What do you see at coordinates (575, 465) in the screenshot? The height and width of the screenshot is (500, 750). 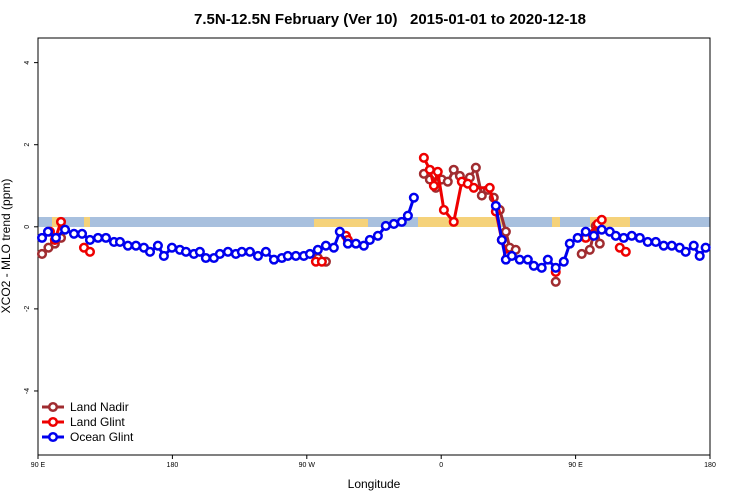 I see `x-tick-label: 90 E` at bounding box center [575, 465].